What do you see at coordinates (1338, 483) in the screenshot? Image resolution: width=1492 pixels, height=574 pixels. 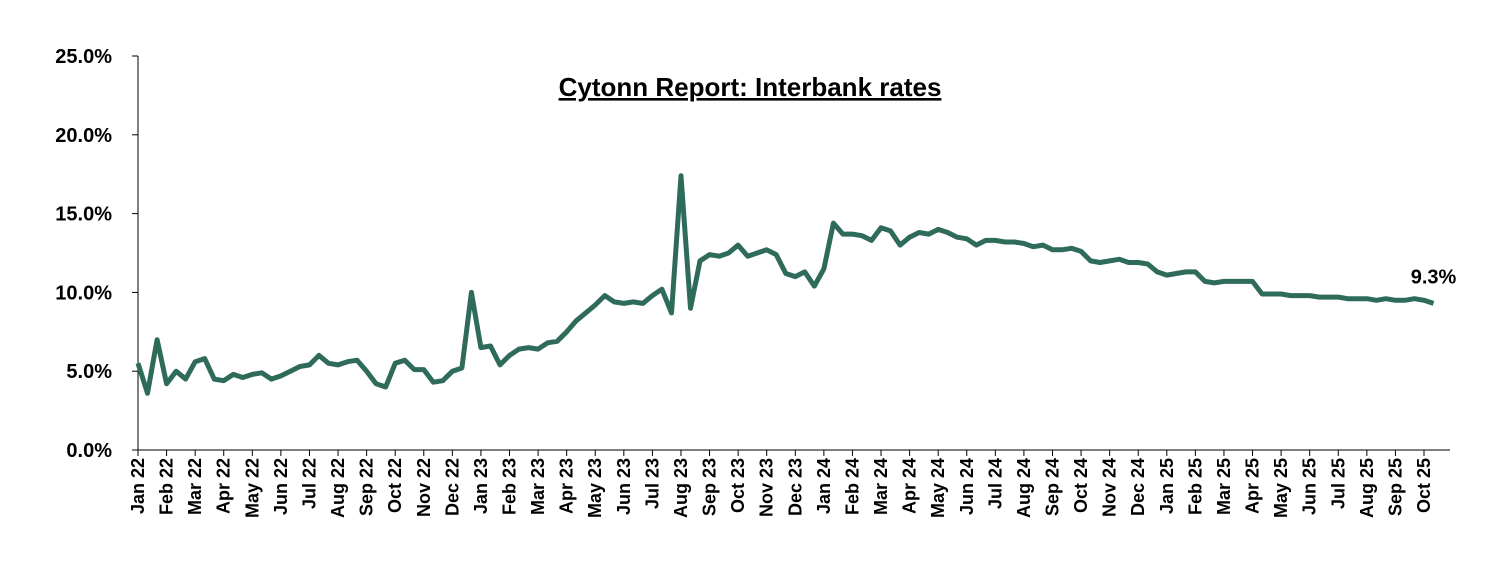 I see `x-tick-label: Jul 25` at bounding box center [1338, 483].